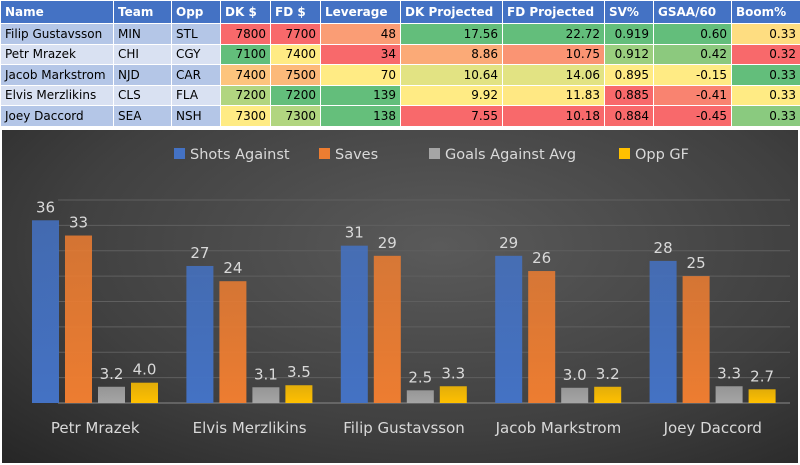 This screenshot has width=800, height=465. What do you see at coordinates (553, 75) in the screenshot?
I see `table-cell: 14.06` at bounding box center [553, 75].